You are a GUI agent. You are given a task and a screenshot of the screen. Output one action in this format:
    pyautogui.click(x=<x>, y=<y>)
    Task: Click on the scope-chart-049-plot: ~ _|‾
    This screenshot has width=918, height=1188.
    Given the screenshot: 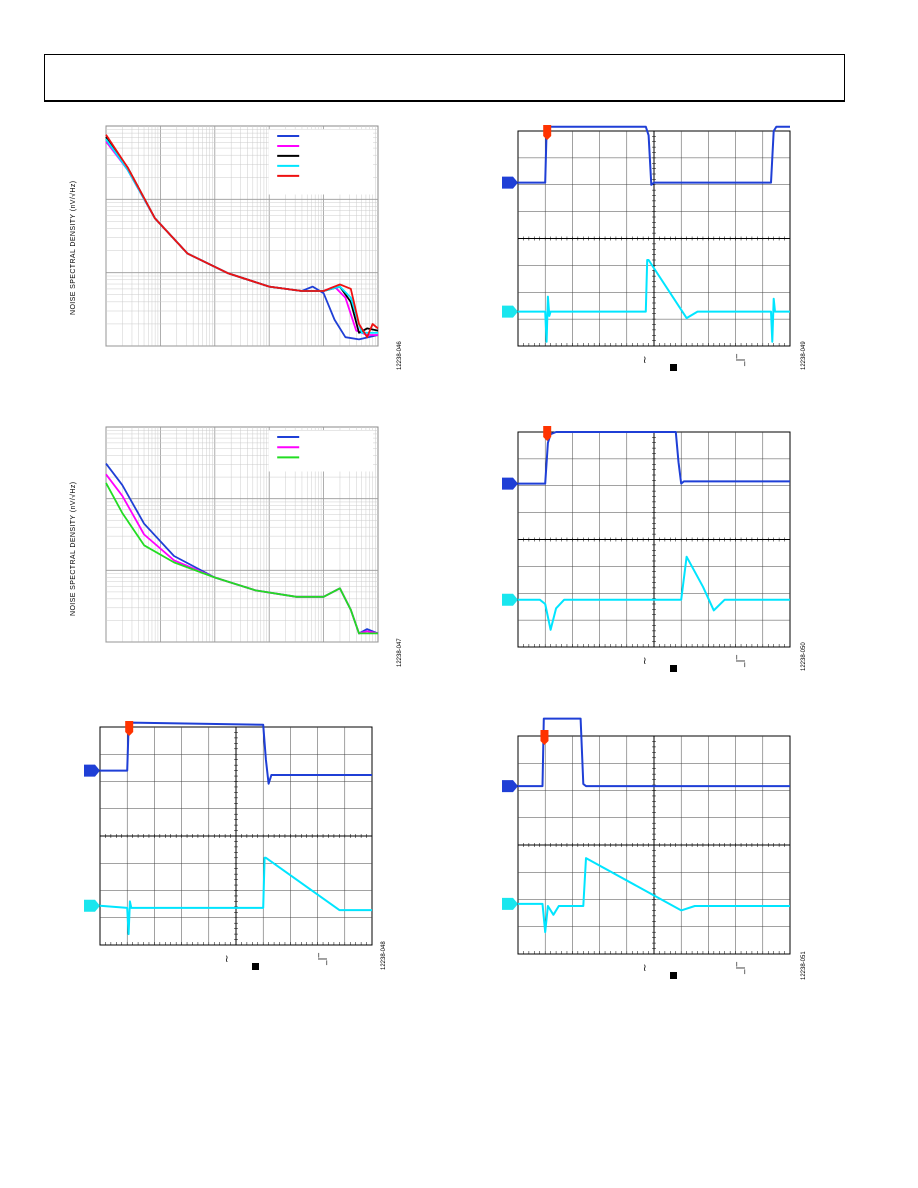 What is the action you would take?
    pyautogui.click(x=646, y=248)
    